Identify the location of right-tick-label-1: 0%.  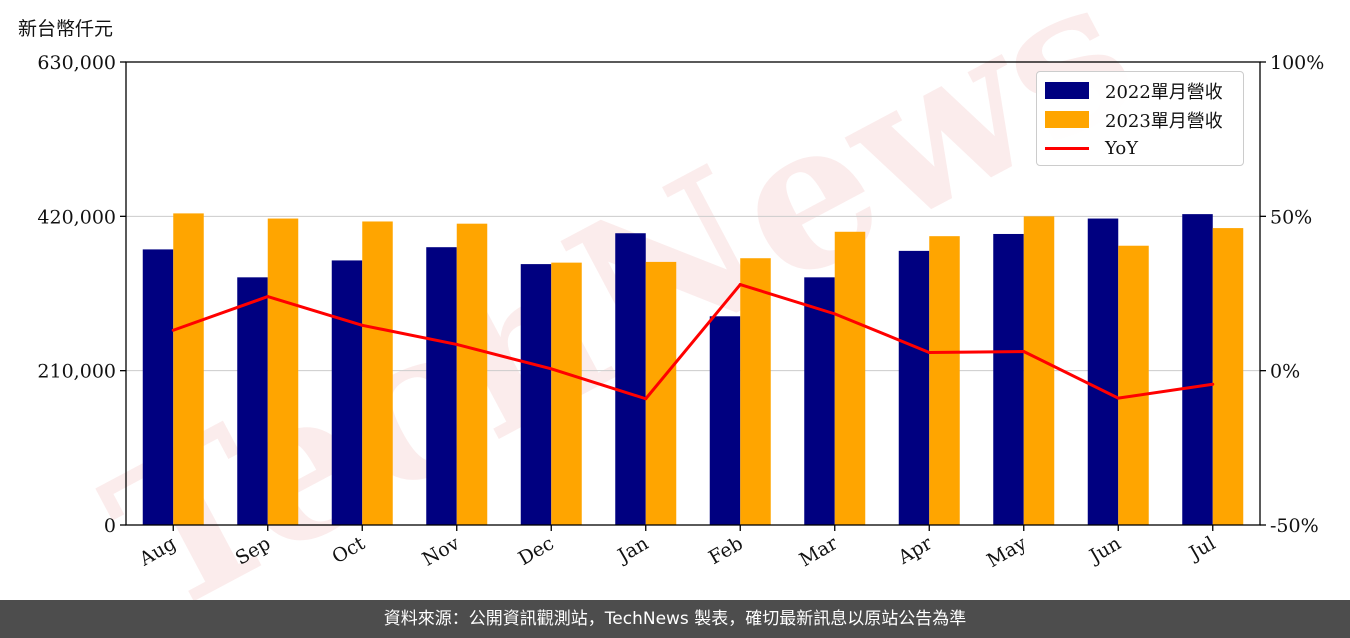
(1285, 372).